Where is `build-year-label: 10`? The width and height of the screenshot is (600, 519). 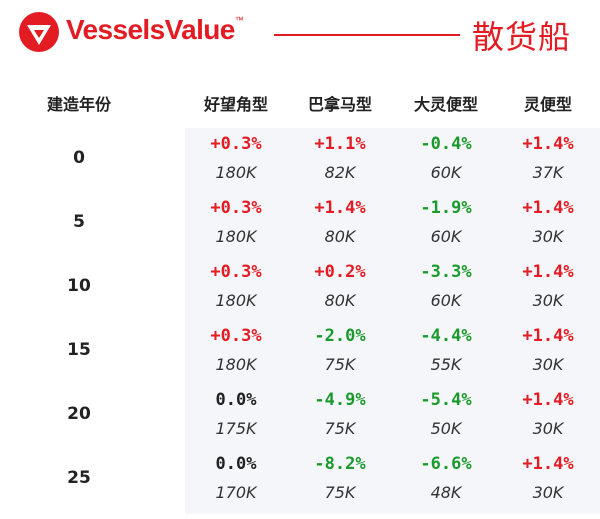 build-year-label: 10 is located at coordinates (79, 286).